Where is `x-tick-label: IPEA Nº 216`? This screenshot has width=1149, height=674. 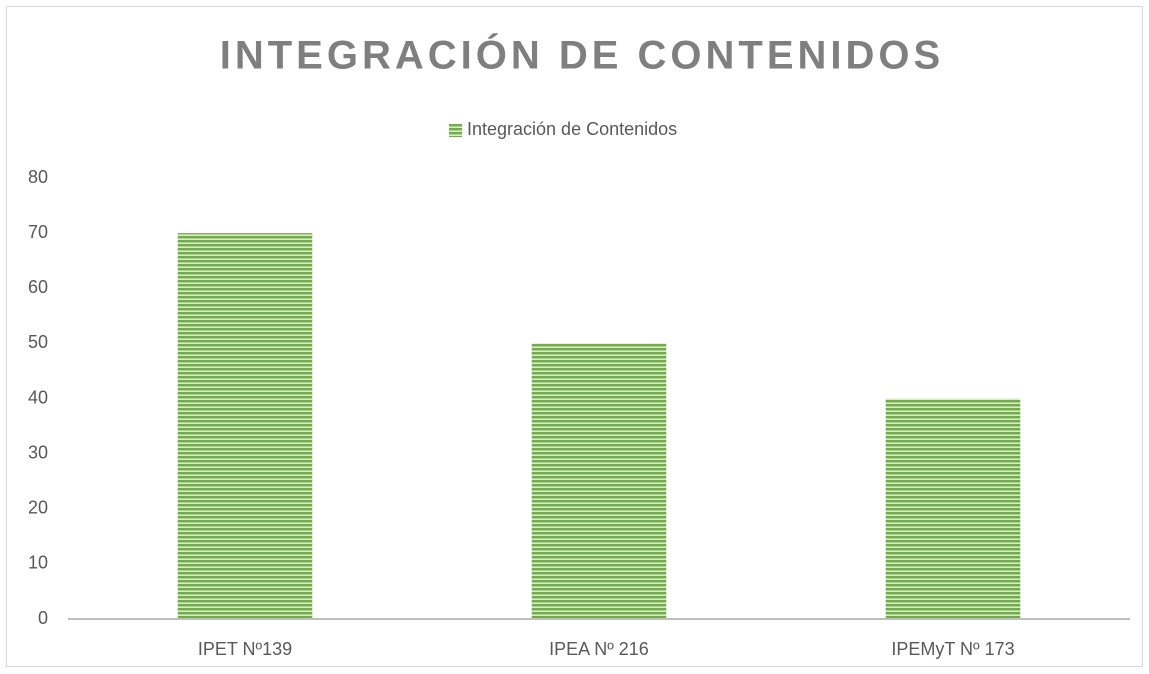 x-tick-label: IPEA Nº 216 is located at coordinates (599, 649).